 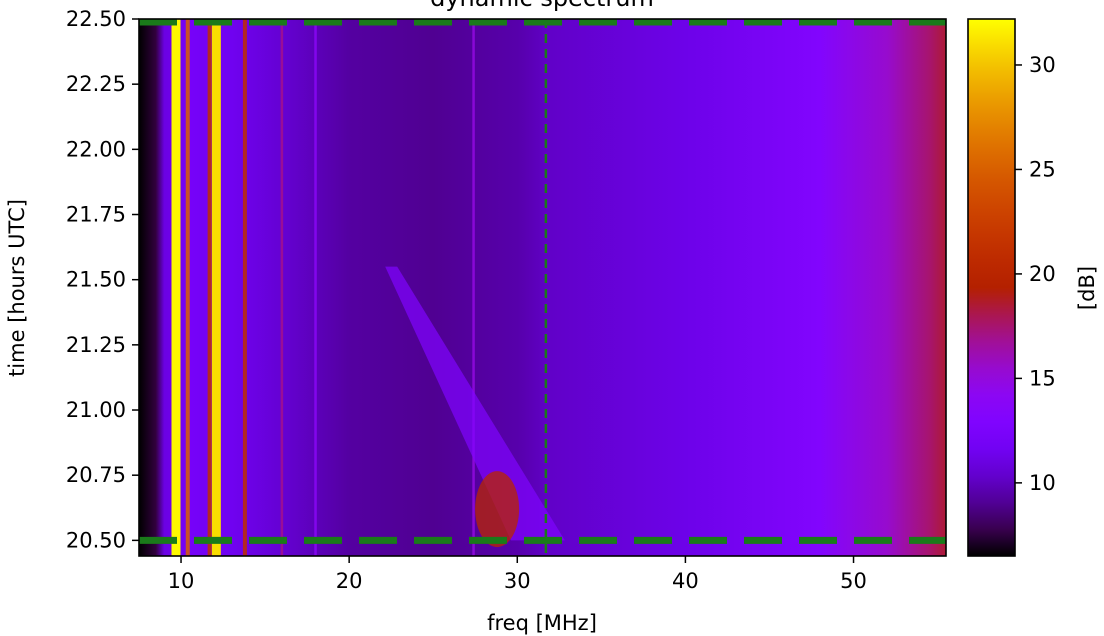 What do you see at coordinates (1042, 483) in the screenshot?
I see `colorbar-tick-label: 10` at bounding box center [1042, 483].